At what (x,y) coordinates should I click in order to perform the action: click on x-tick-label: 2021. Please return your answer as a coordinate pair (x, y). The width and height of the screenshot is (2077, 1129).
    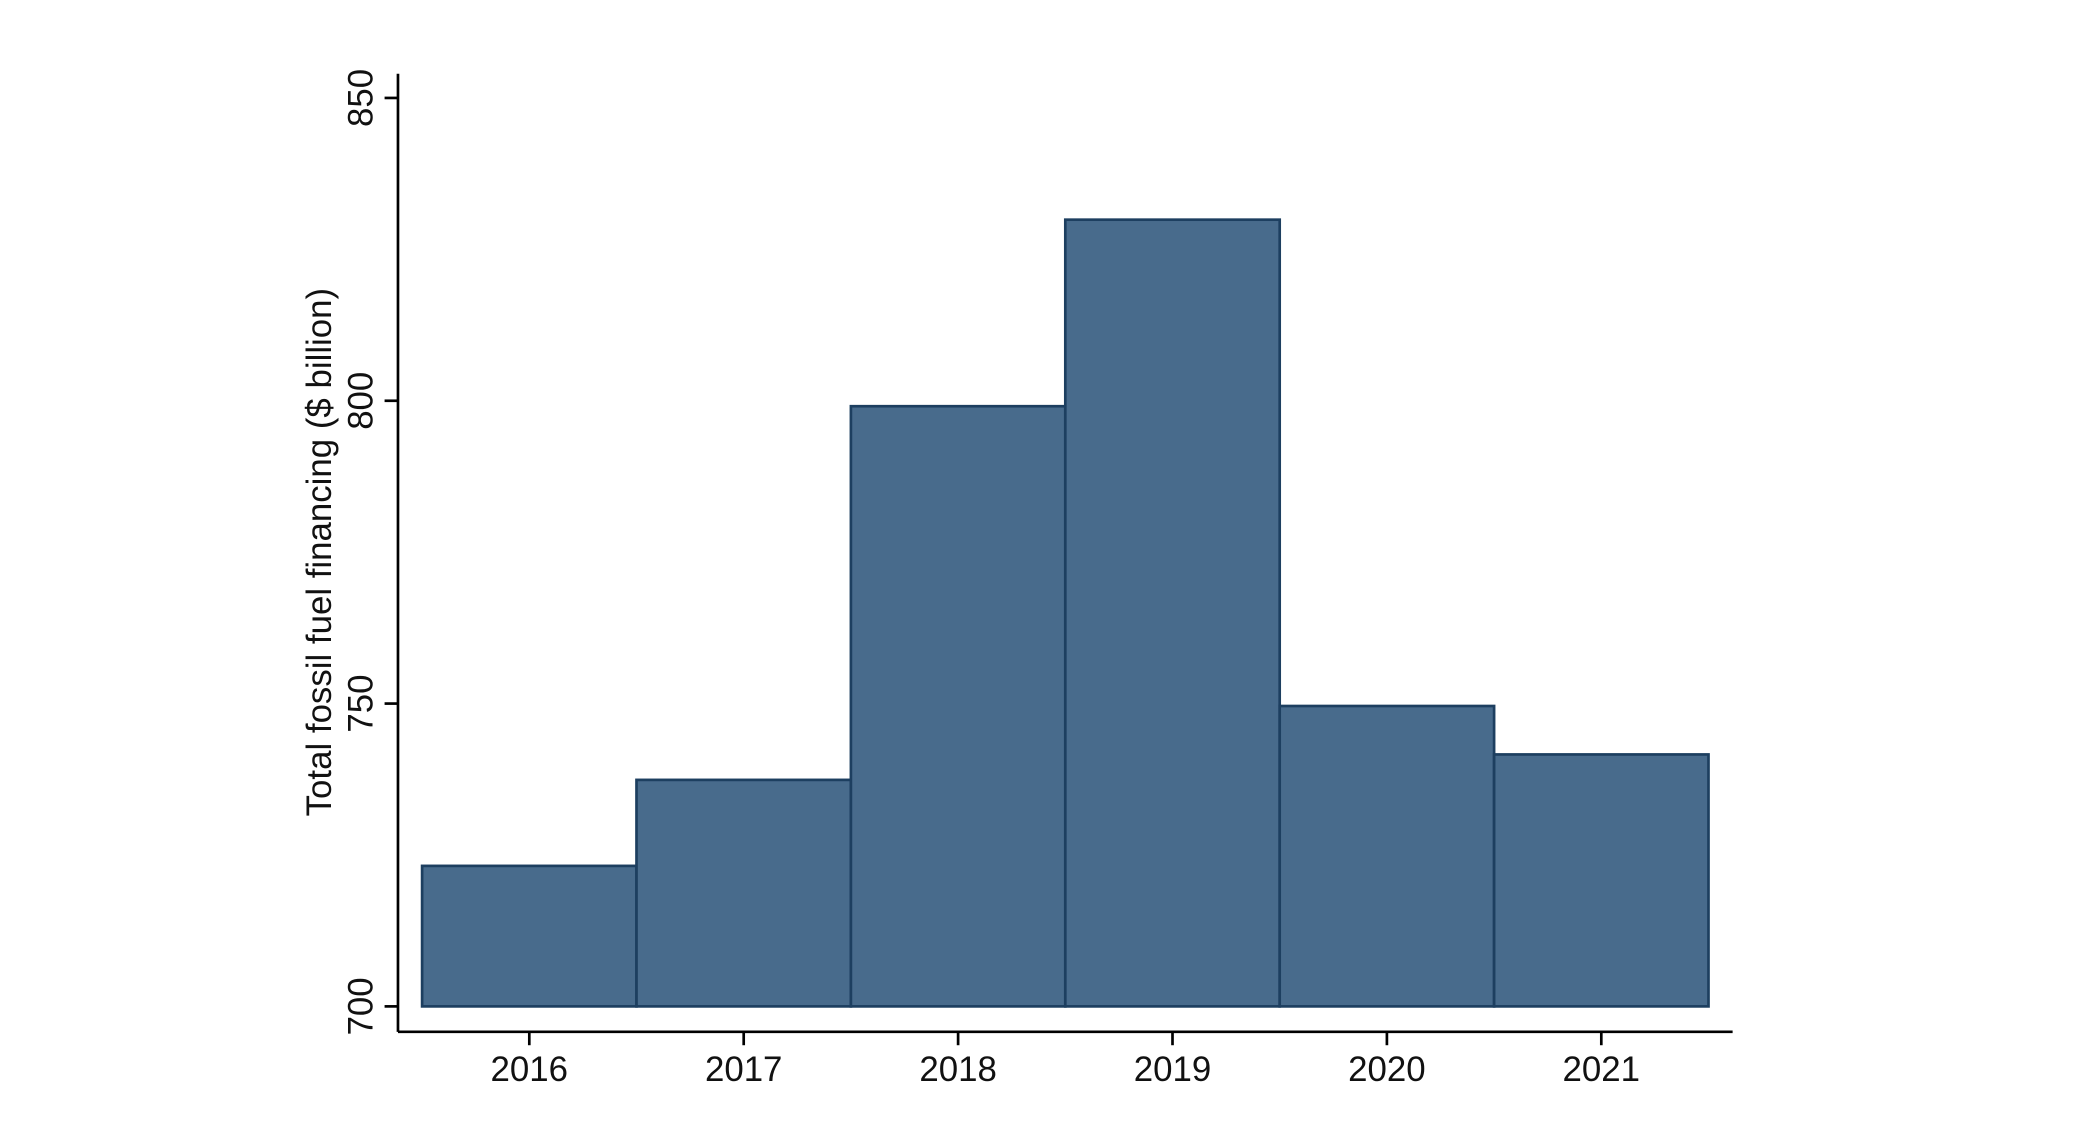
    Looking at the image, I should click on (1601, 1069).